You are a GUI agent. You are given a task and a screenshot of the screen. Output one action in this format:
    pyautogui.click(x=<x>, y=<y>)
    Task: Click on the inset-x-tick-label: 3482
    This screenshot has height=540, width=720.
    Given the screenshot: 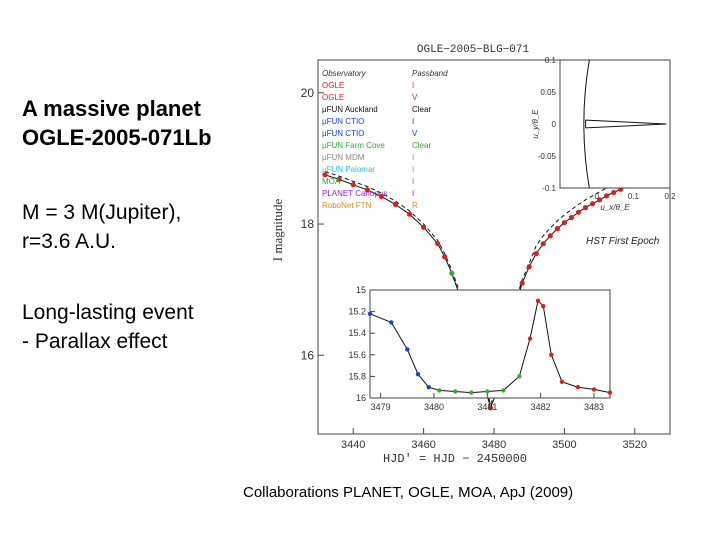 What is the action you would take?
    pyautogui.click(x=541, y=407)
    